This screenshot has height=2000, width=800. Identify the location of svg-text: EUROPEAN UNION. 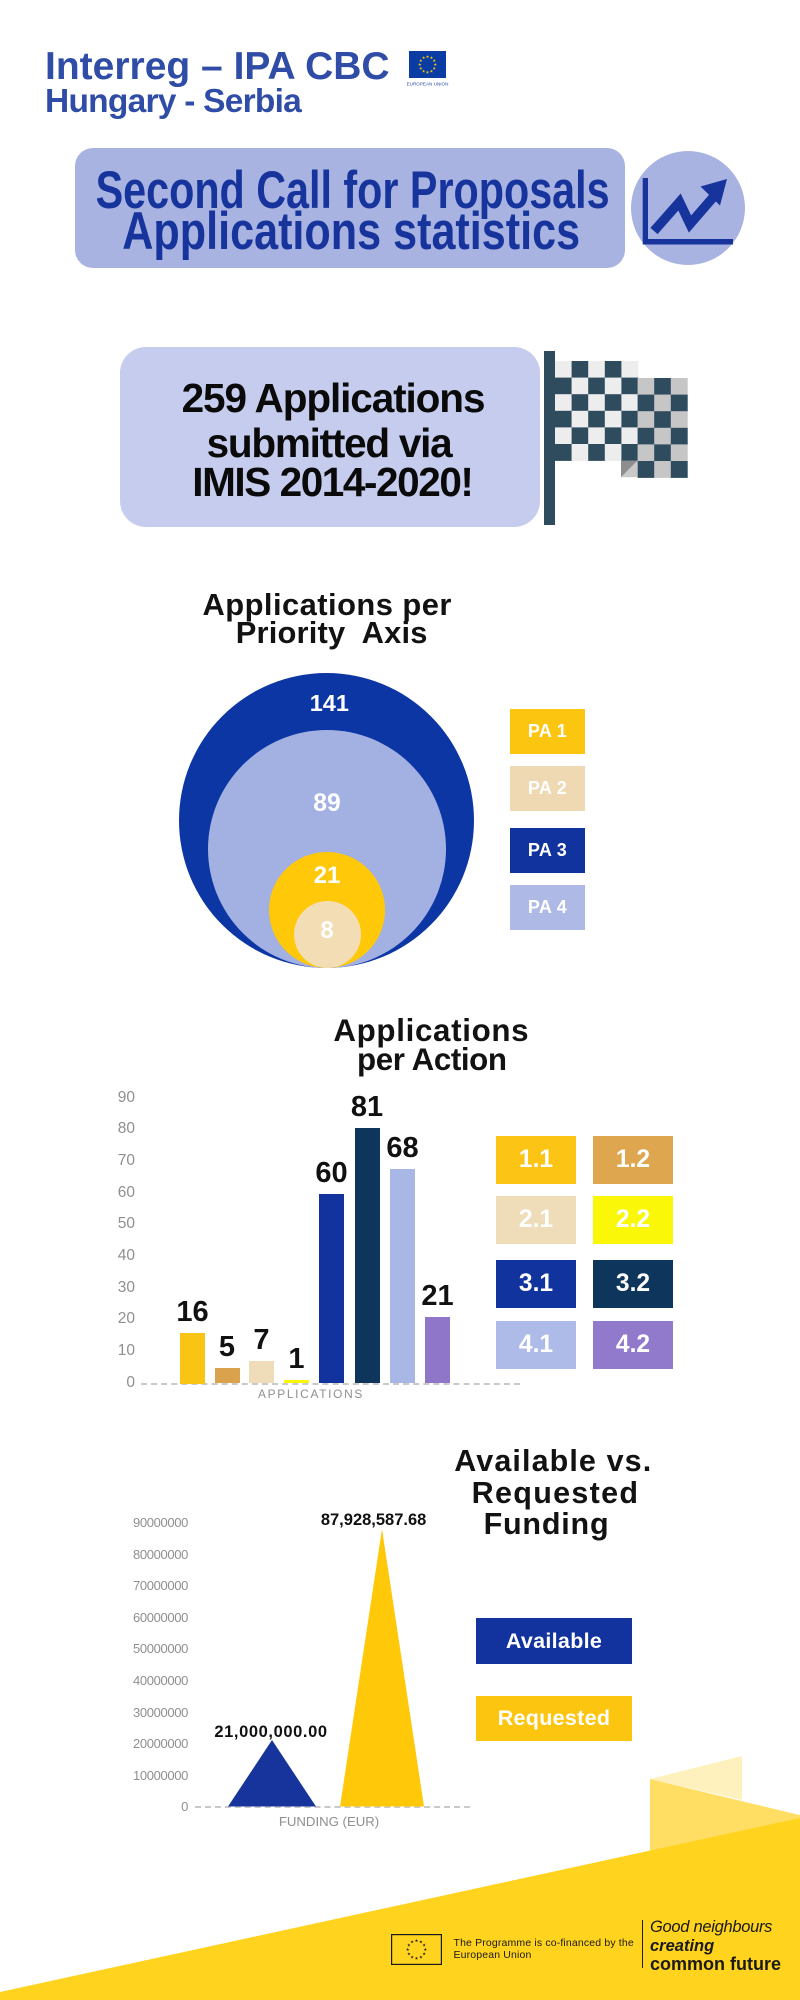
(428, 84).